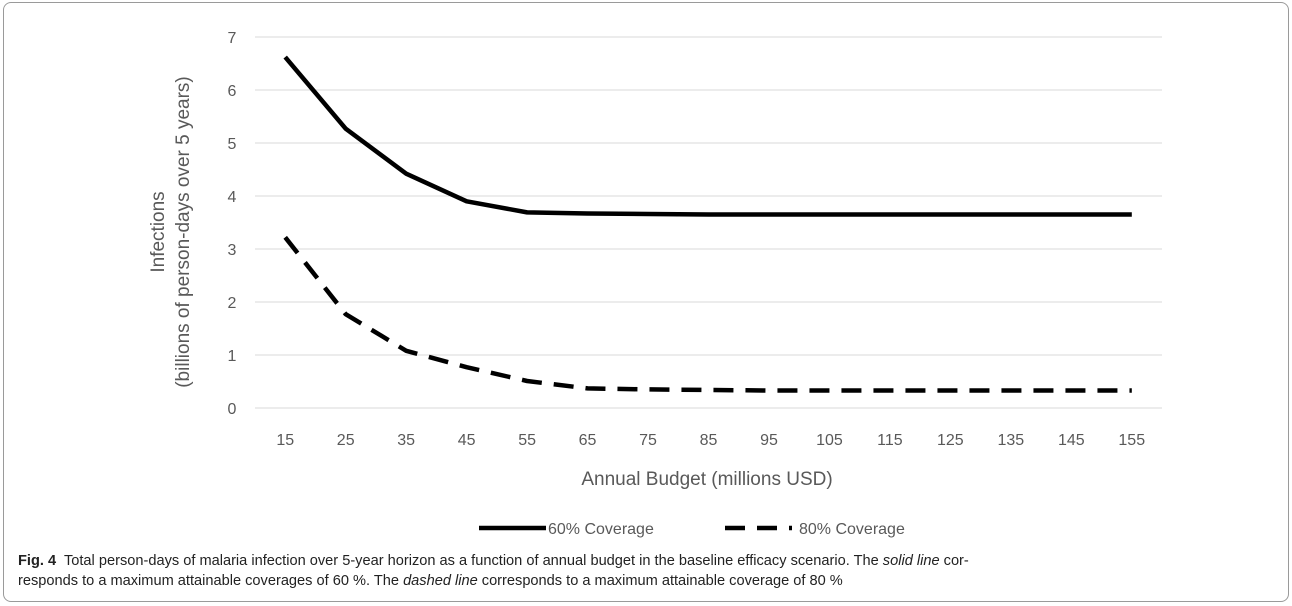  Describe the element at coordinates (1010, 440) in the screenshot. I see `x-tick-135: 135` at that location.